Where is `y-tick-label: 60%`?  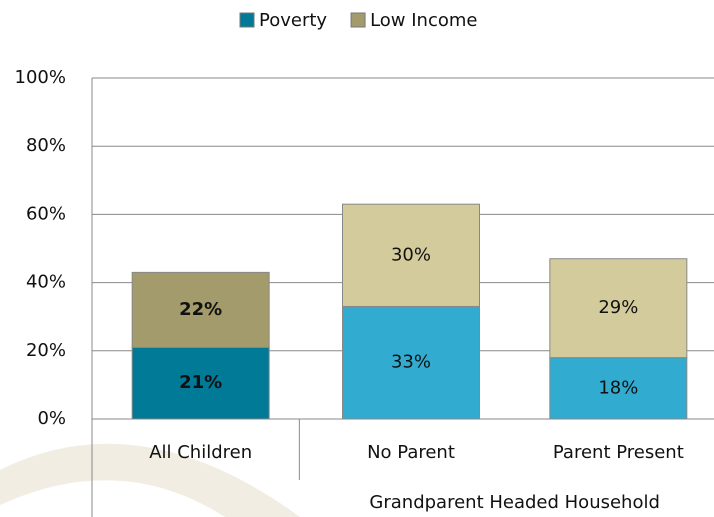
y-tick-label: 60% is located at coordinates (46, 213).